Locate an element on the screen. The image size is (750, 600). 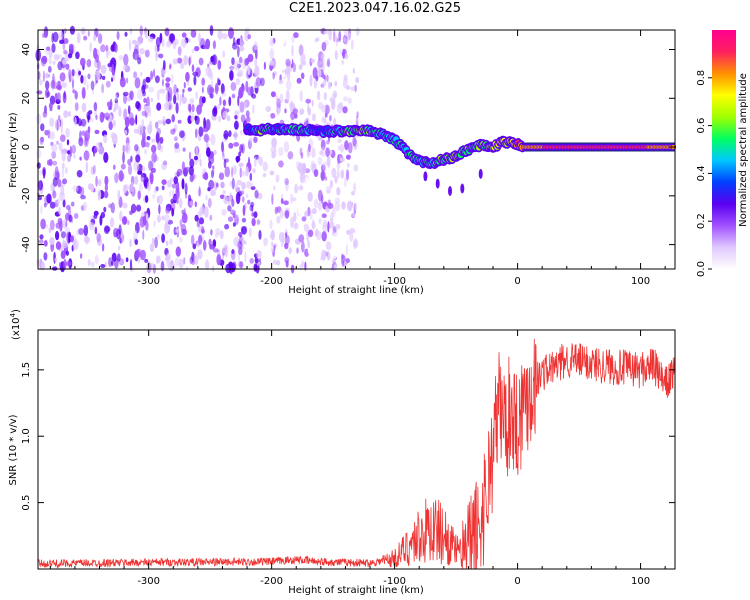
colorbar-tick-label: 0.4 is located at coordinates (701, 173).